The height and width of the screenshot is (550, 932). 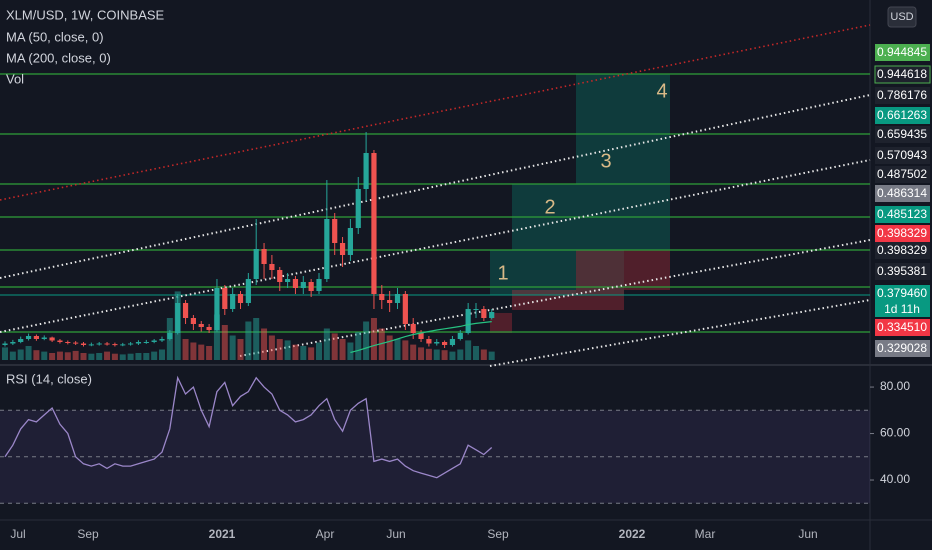 I want to click on indicator-legend: MA (200, close, 0), so click(x=58, y=57).